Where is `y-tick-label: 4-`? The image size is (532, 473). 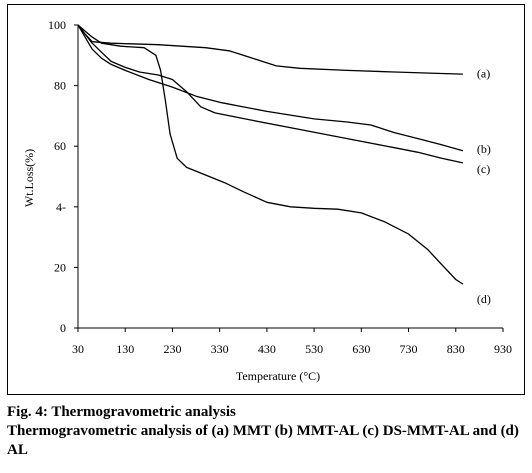 y-tick-label: 4- is located at coordinates (61, 207).